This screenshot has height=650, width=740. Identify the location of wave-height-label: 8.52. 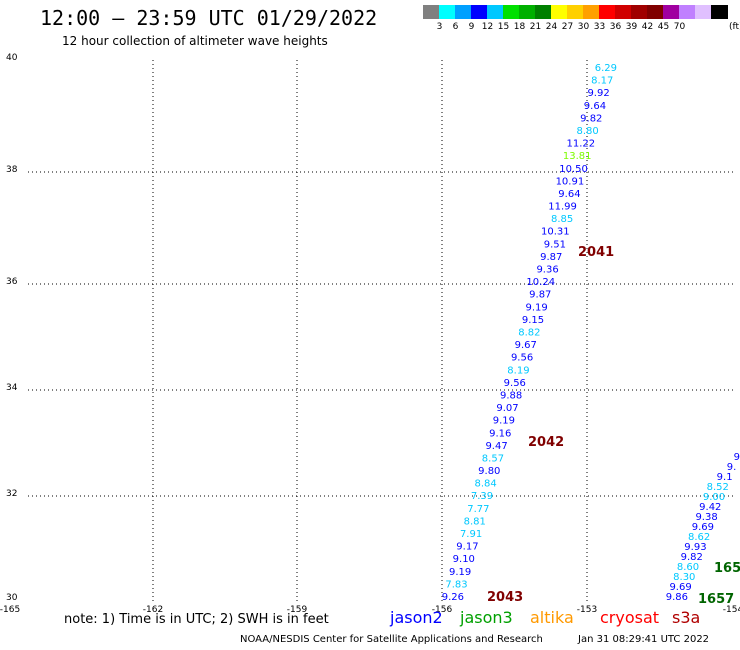
(718, 487).